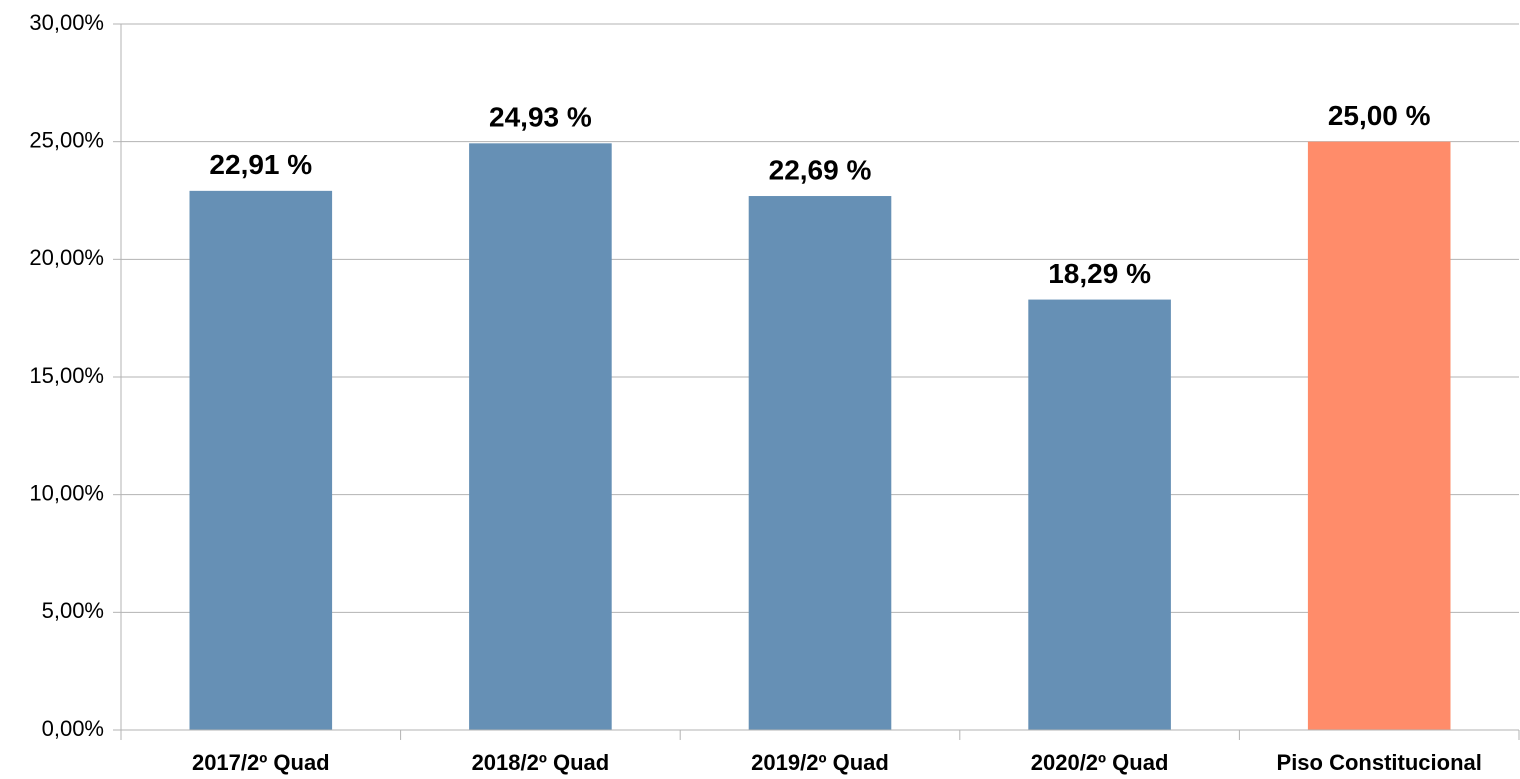 This screenshot has height=779, width=1520. What do you see at coordinates (66, 492) in the screenshot?
I see `y-tick-label: 10,00%` at bounding box center [66, 492].